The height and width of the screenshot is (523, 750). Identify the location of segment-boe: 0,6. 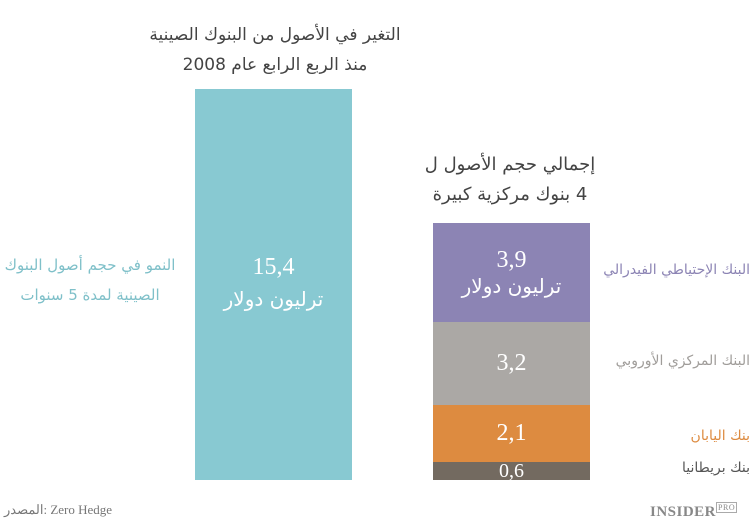
(511, 471).